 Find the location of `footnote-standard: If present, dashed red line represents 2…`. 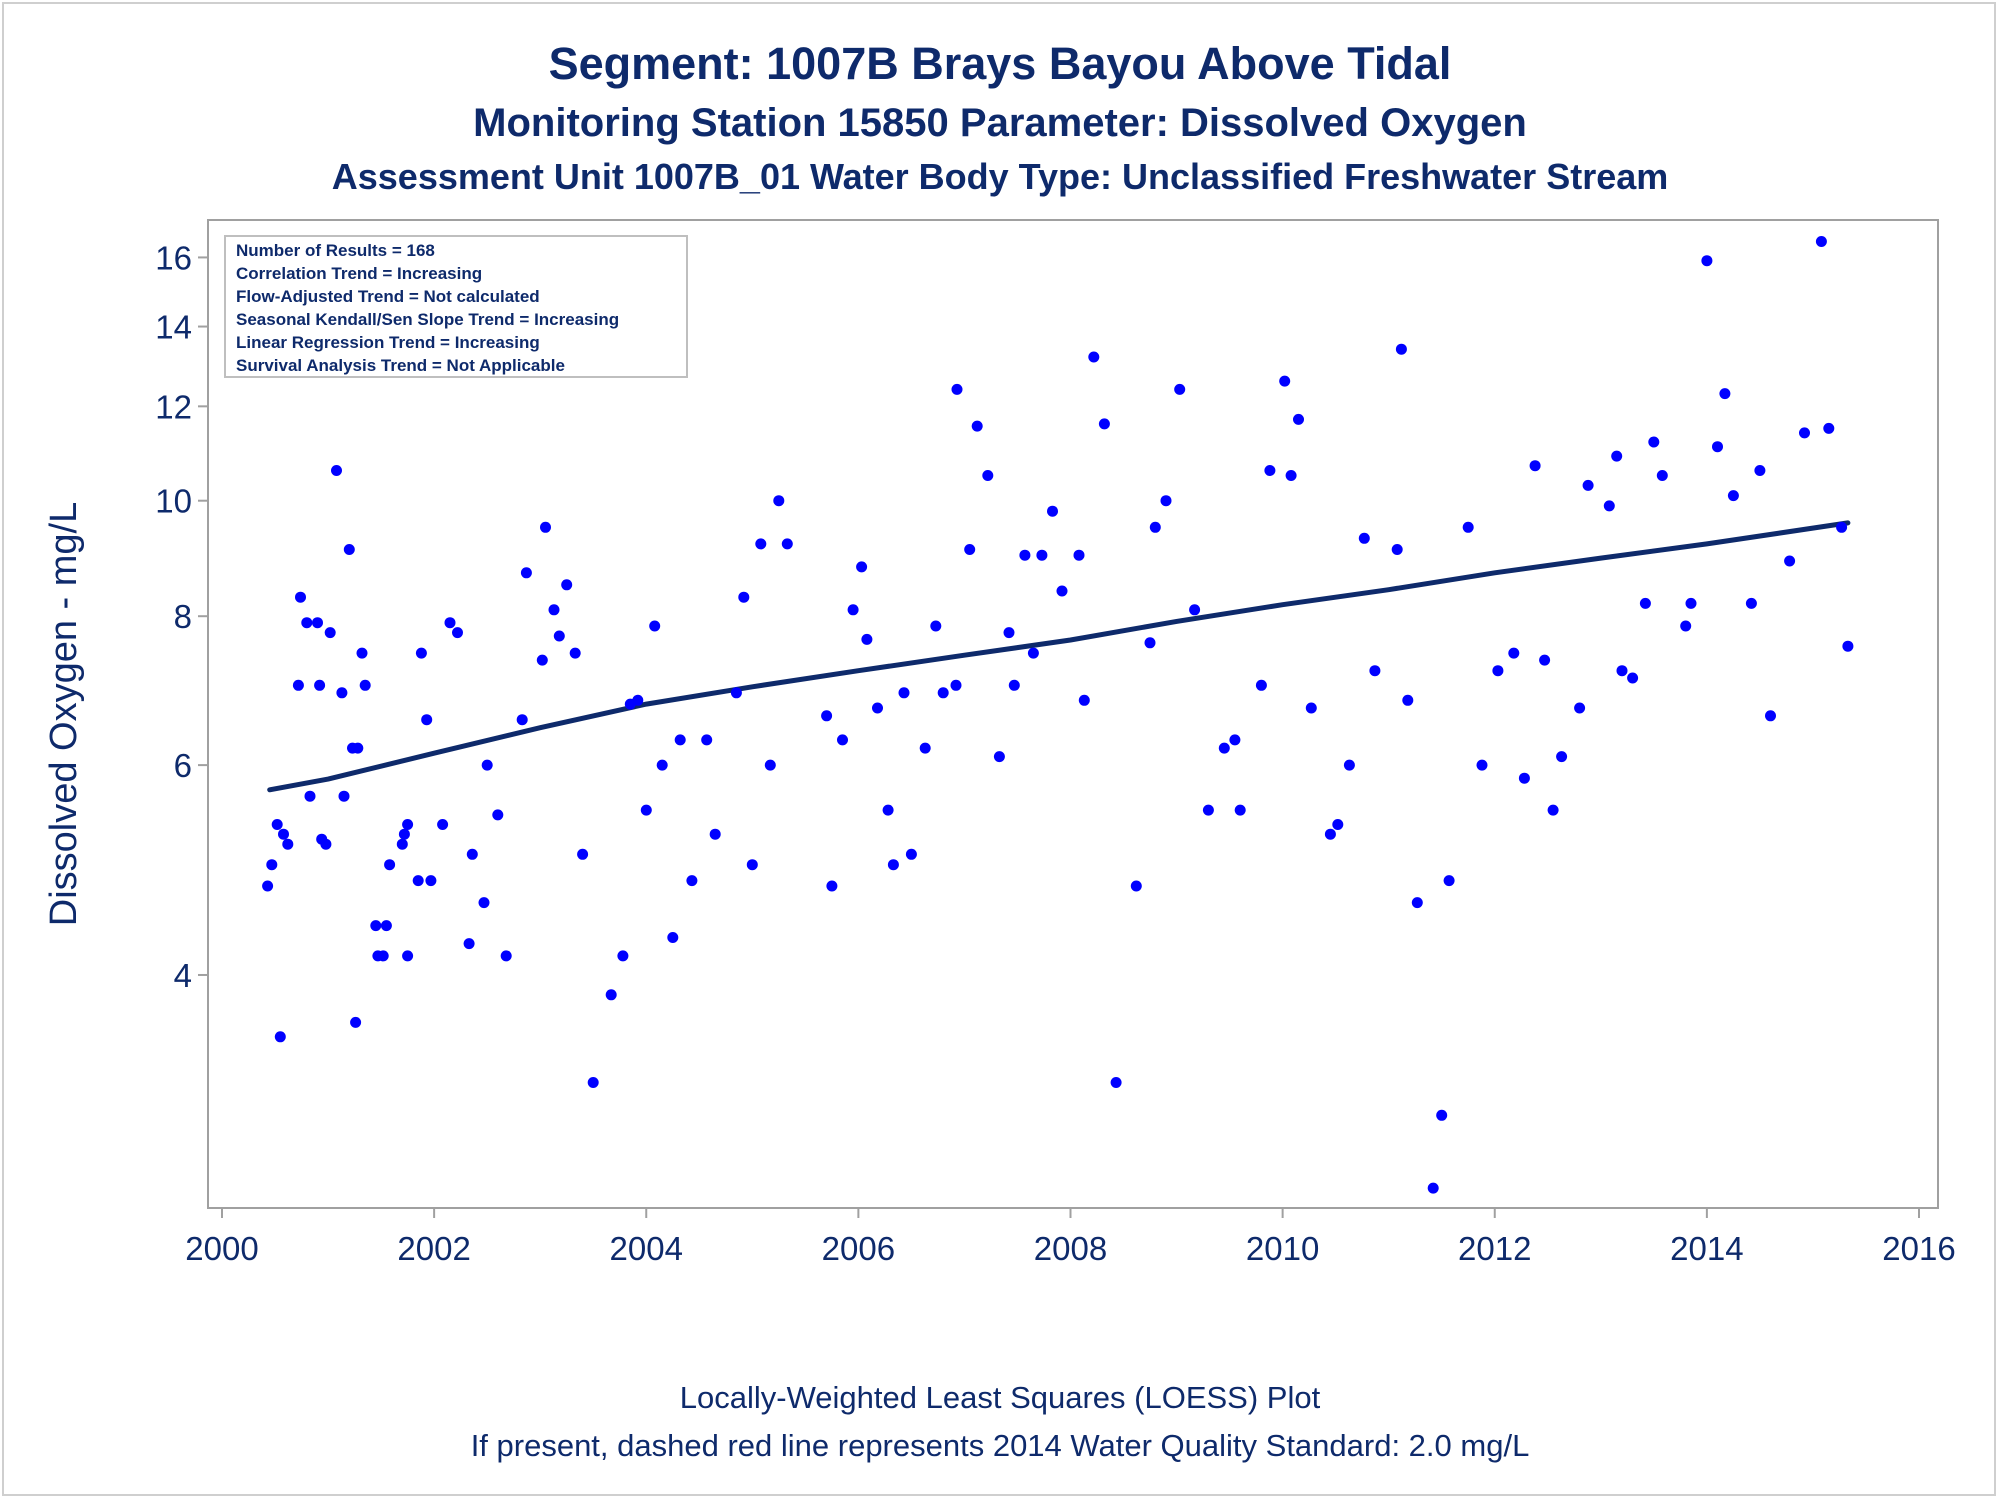

footnote-standard: If present, dashed red line represents 2… is located at coordinates (1000, 1445).